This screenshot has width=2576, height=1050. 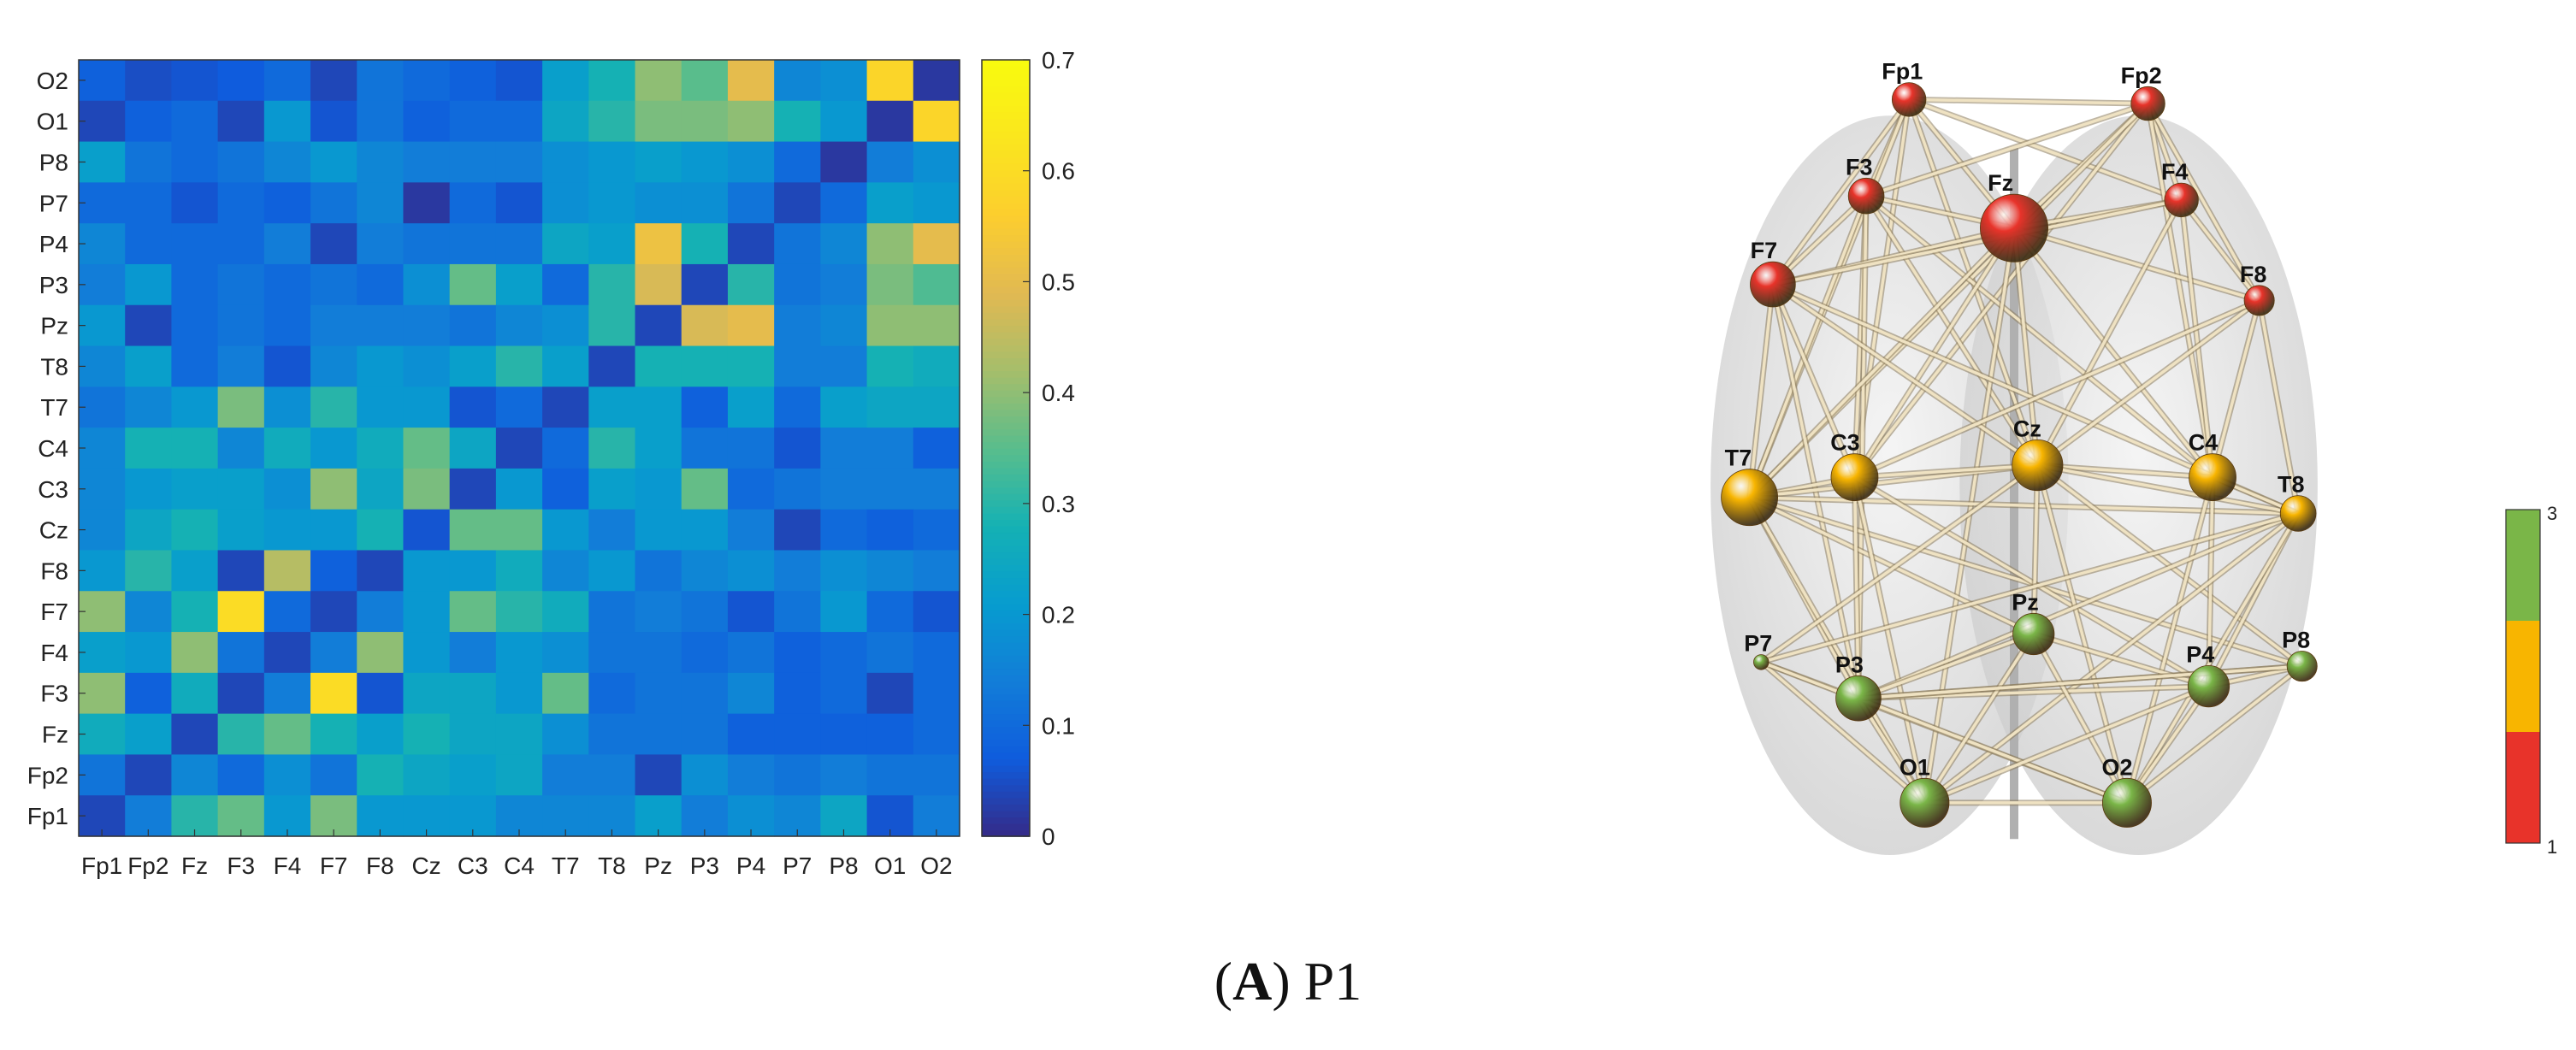 I want to click on x-tick-label: C4, so click(x=519, y=866).